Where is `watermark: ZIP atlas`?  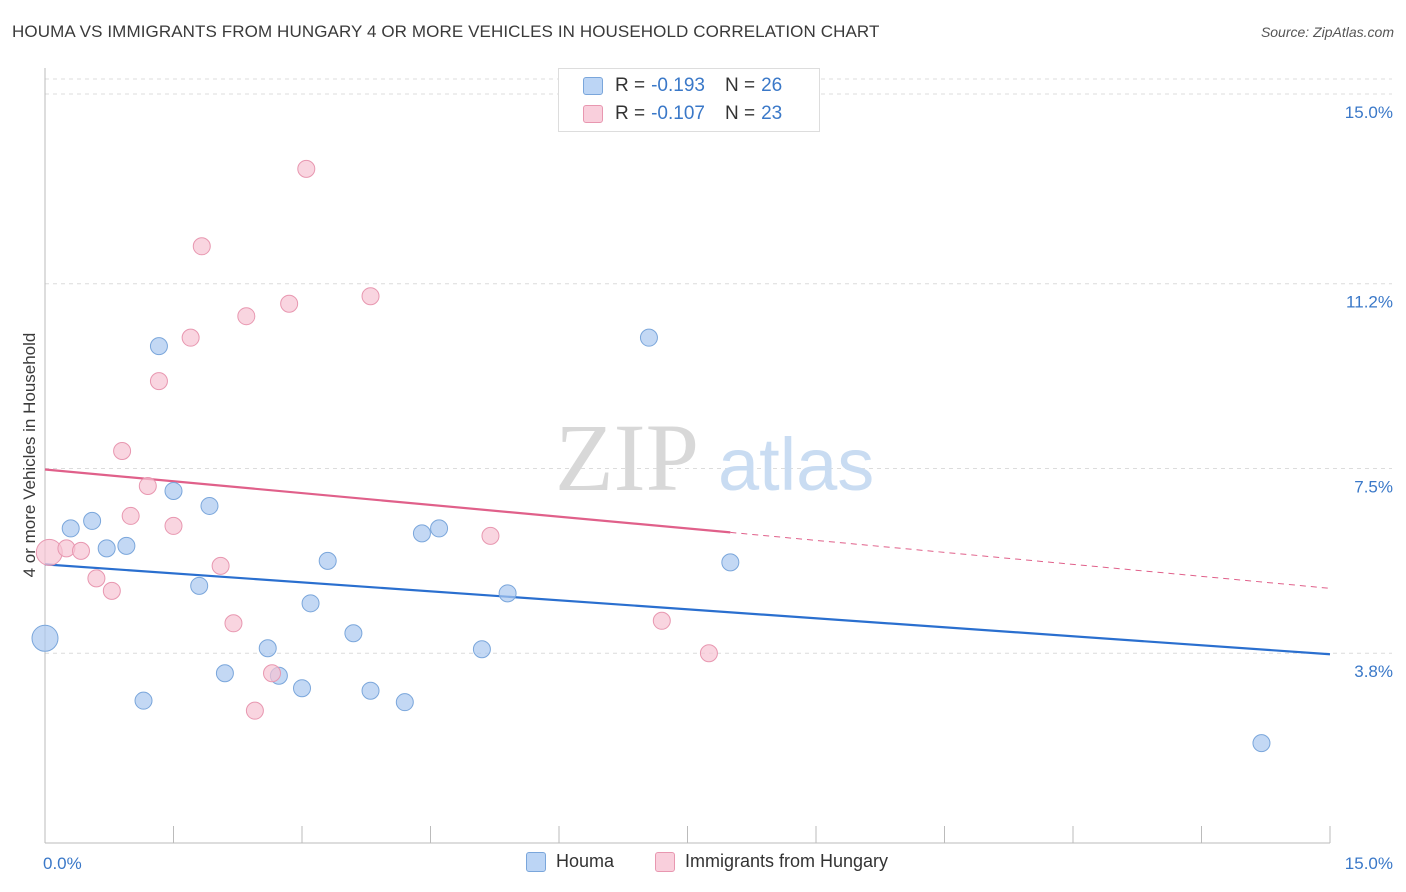
watermark: ZIP atlas is located at coordinates (714, 457).